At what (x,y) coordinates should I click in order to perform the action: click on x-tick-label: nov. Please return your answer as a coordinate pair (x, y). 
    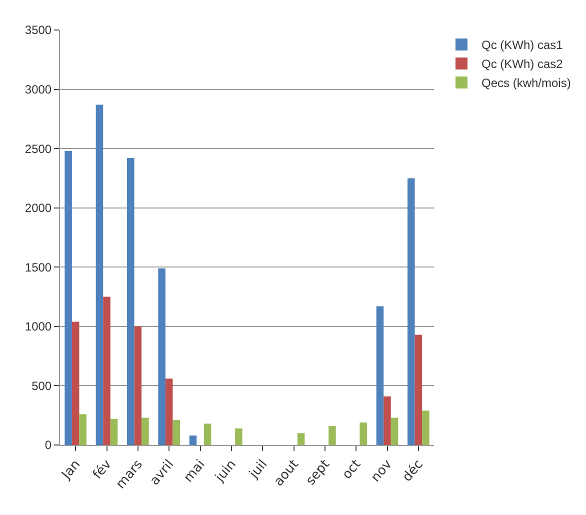
    Looking at the image, I should click on (382, 471).